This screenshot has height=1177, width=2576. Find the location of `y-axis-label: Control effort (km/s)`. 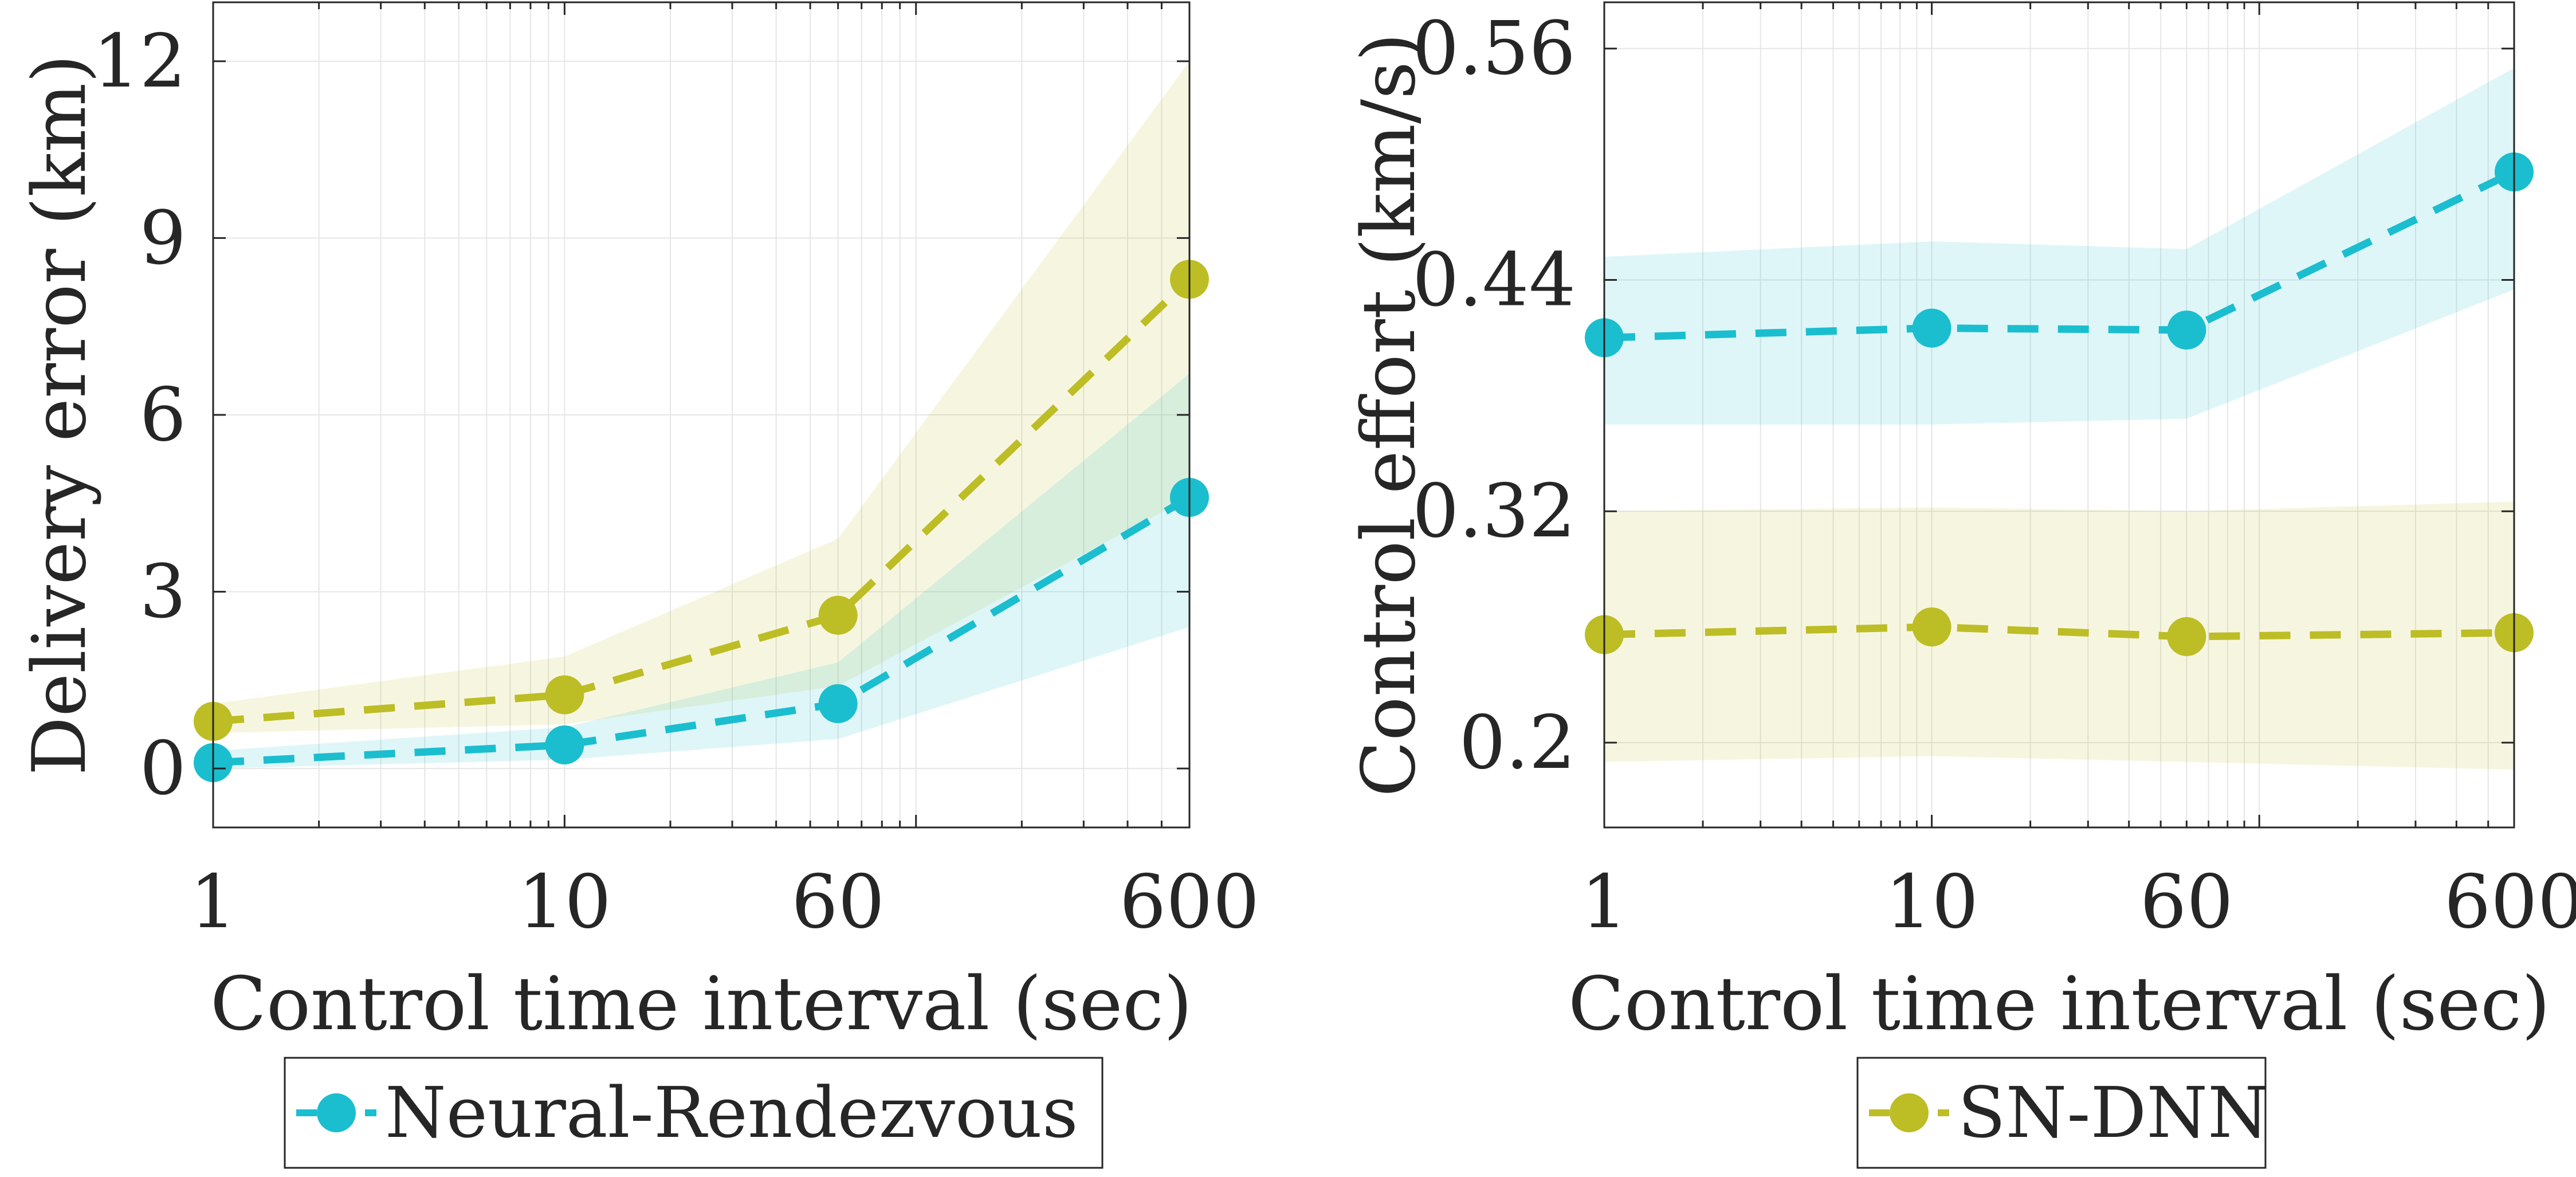

y-axis-label: Control effort (km/s) is located at coordinates (1389, 415).